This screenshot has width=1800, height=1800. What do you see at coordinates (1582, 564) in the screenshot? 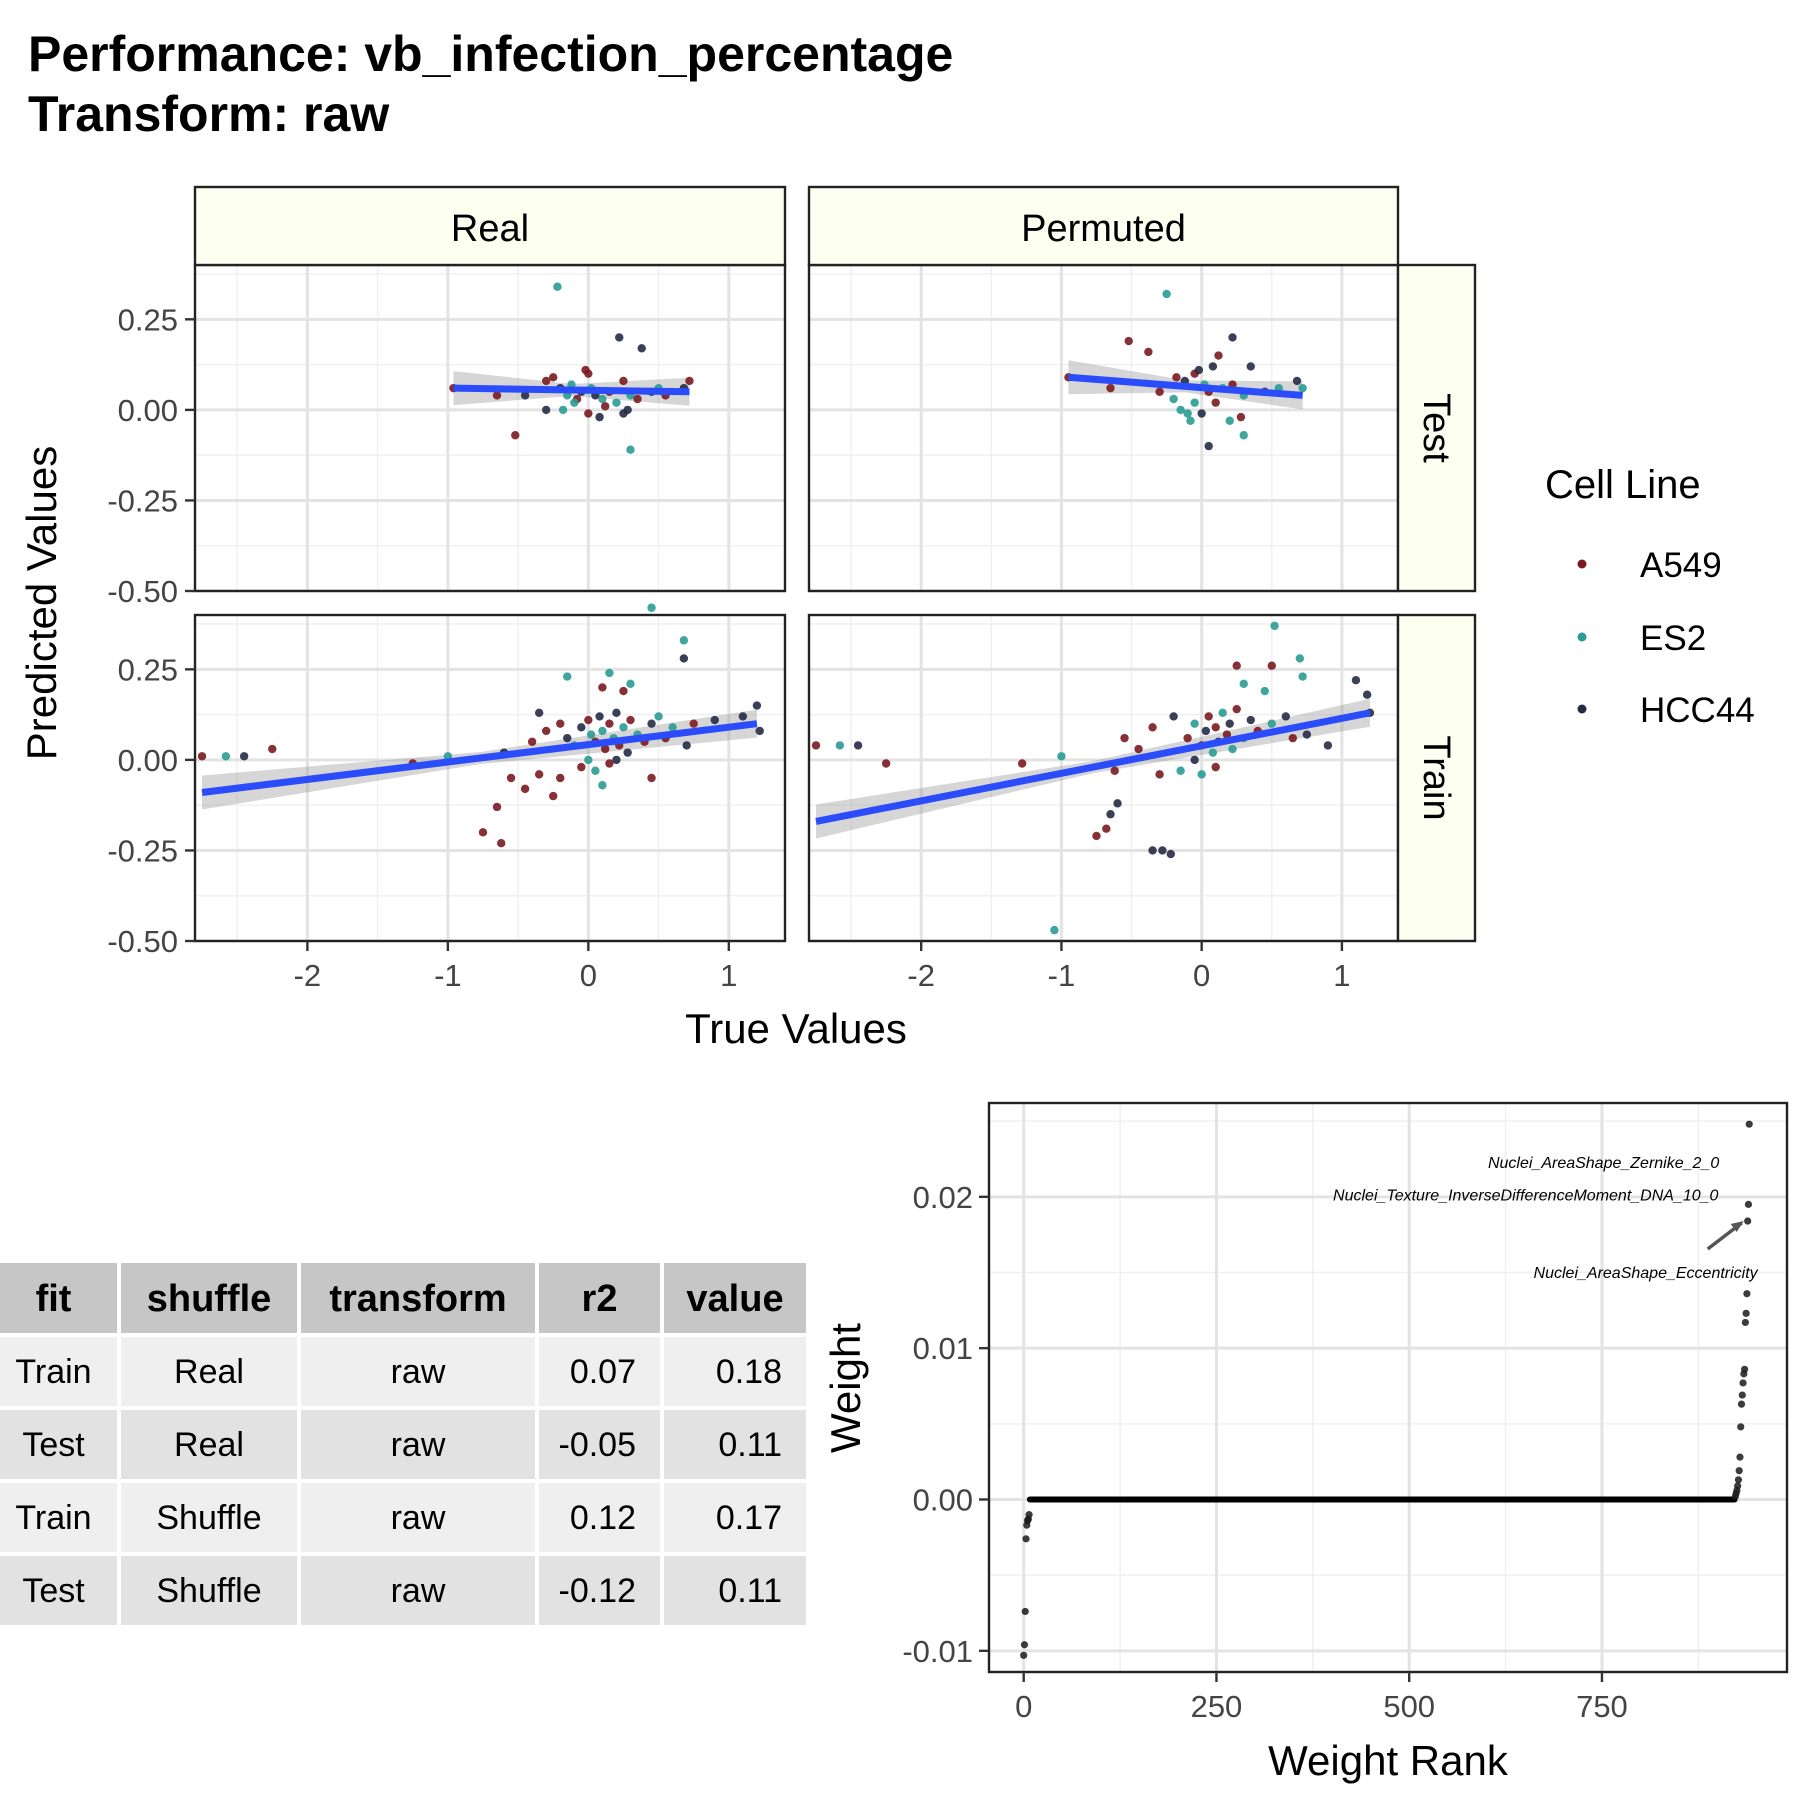
I see `legend-key-a549` at bounding box center [1582, 564].